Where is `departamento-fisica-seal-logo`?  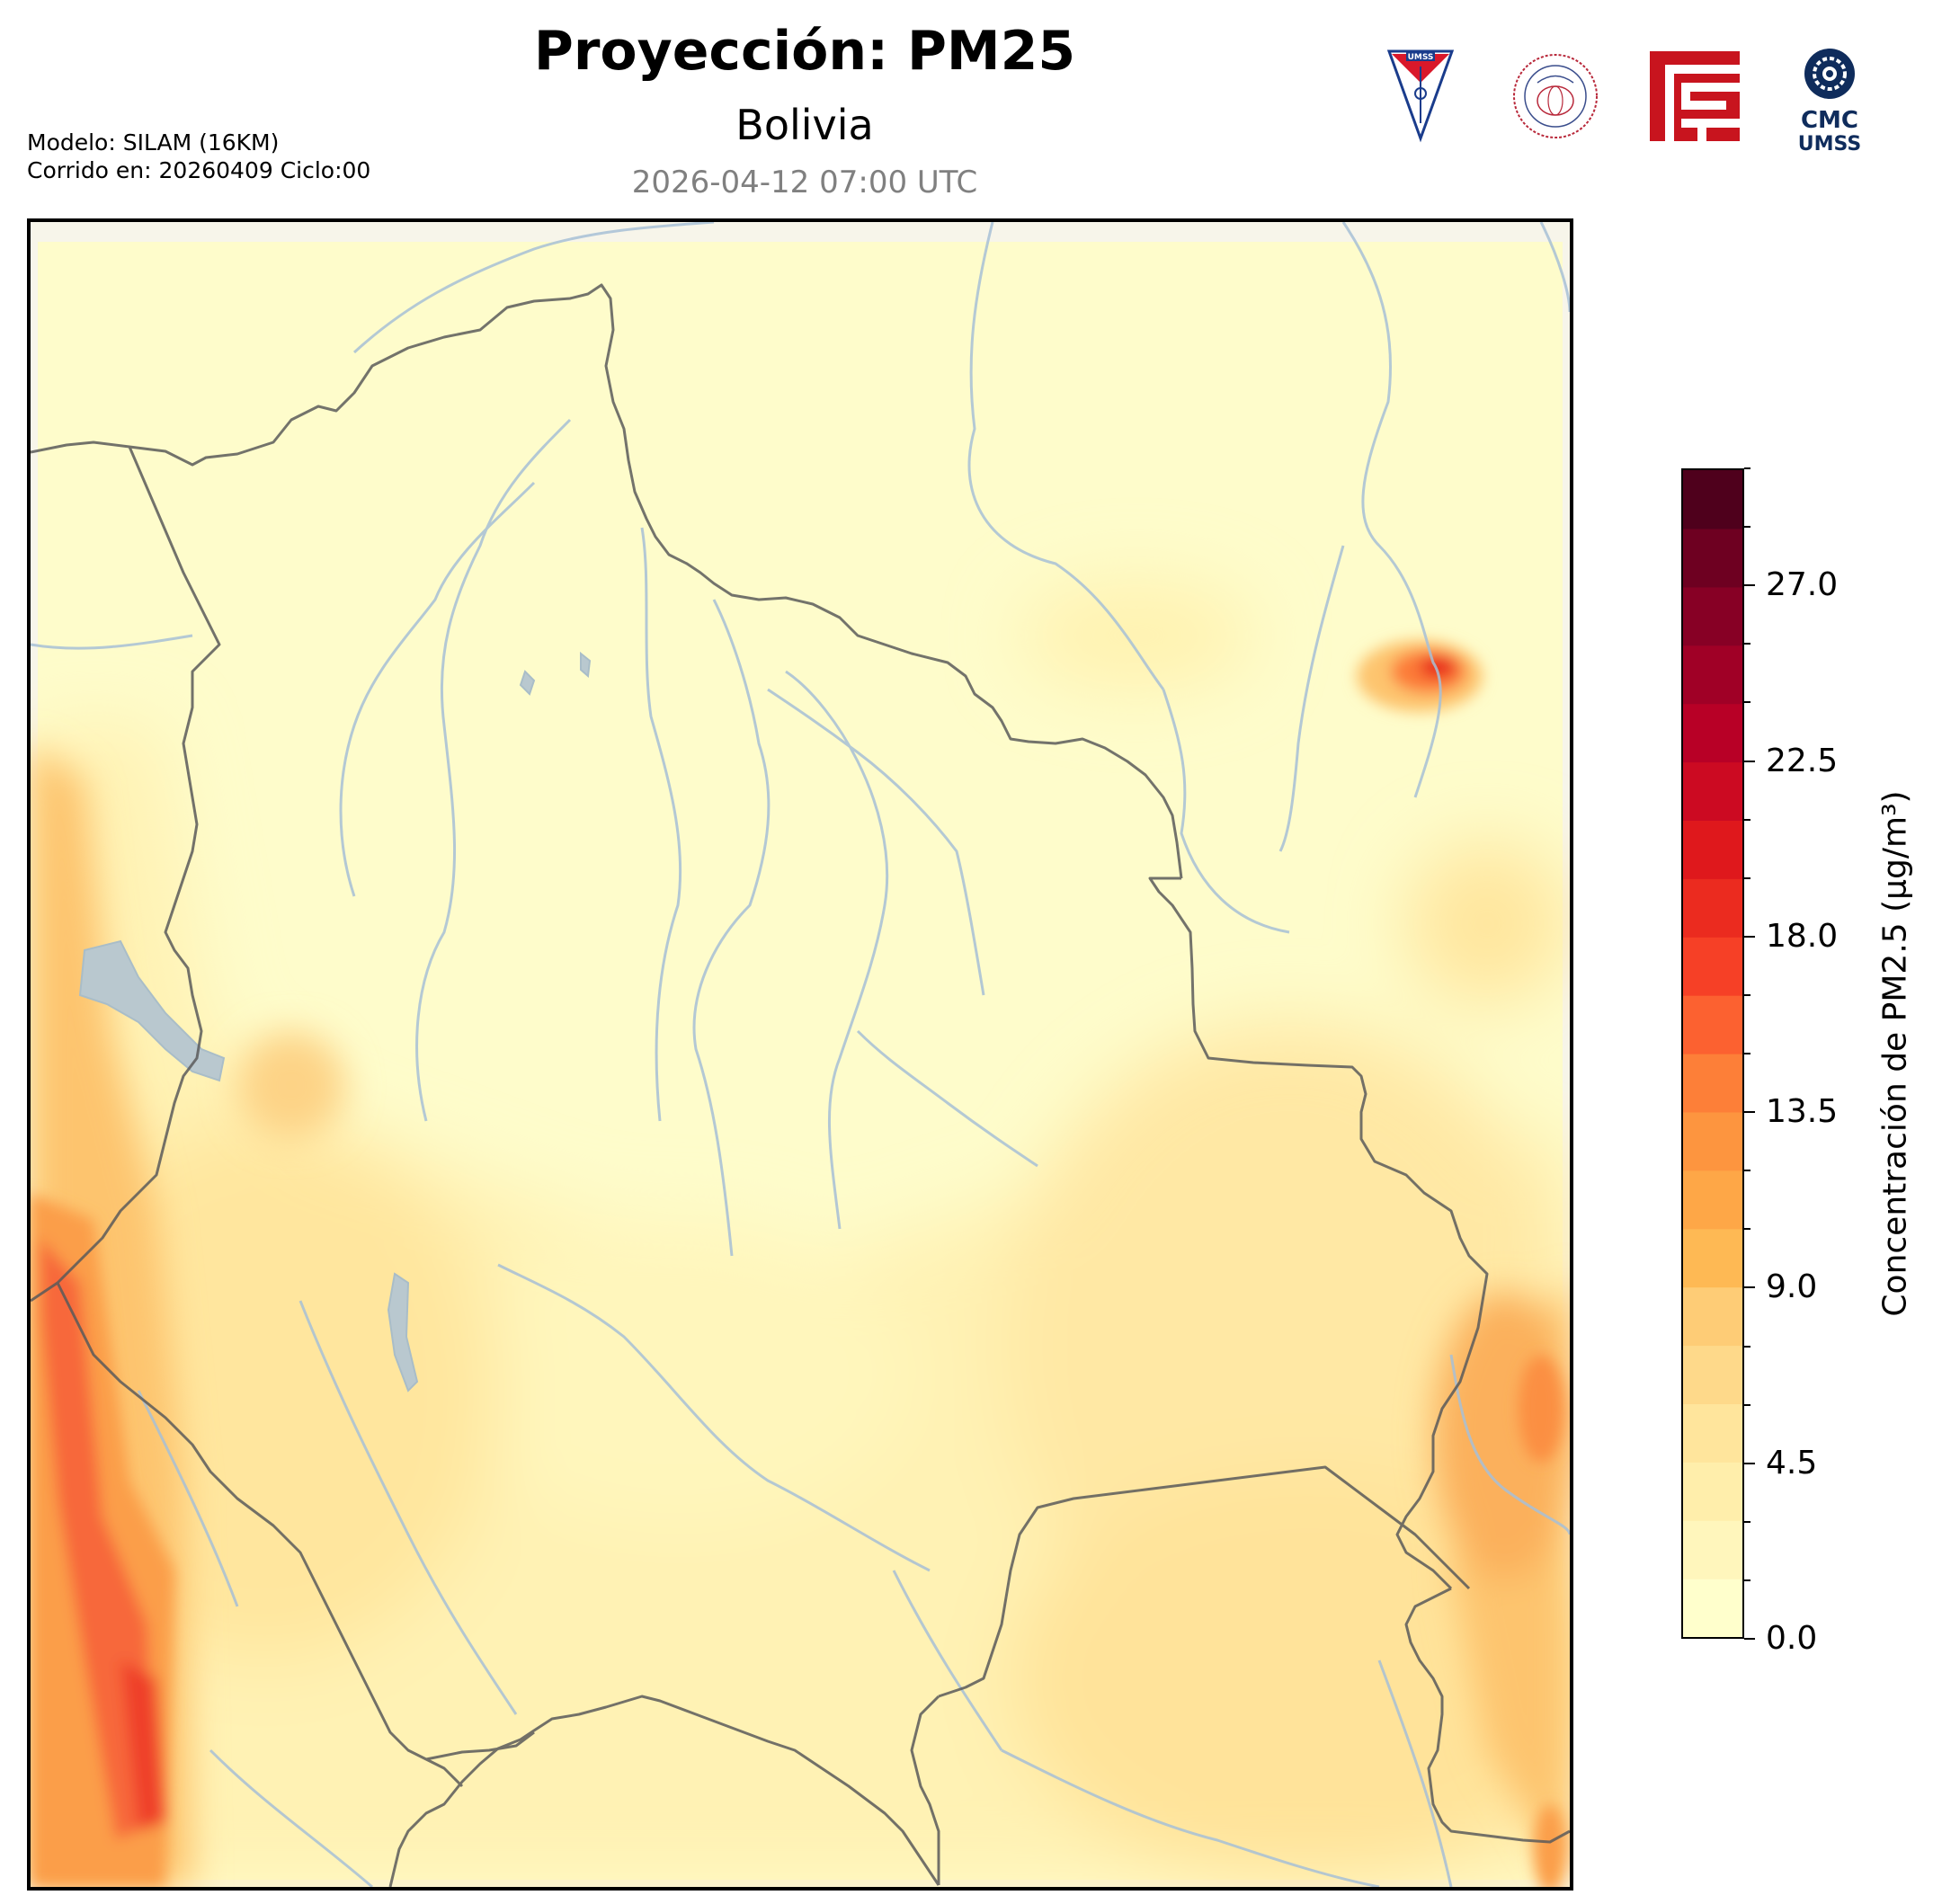 departamento-fisica-seal-logo is located at coordinates (1555, 96).